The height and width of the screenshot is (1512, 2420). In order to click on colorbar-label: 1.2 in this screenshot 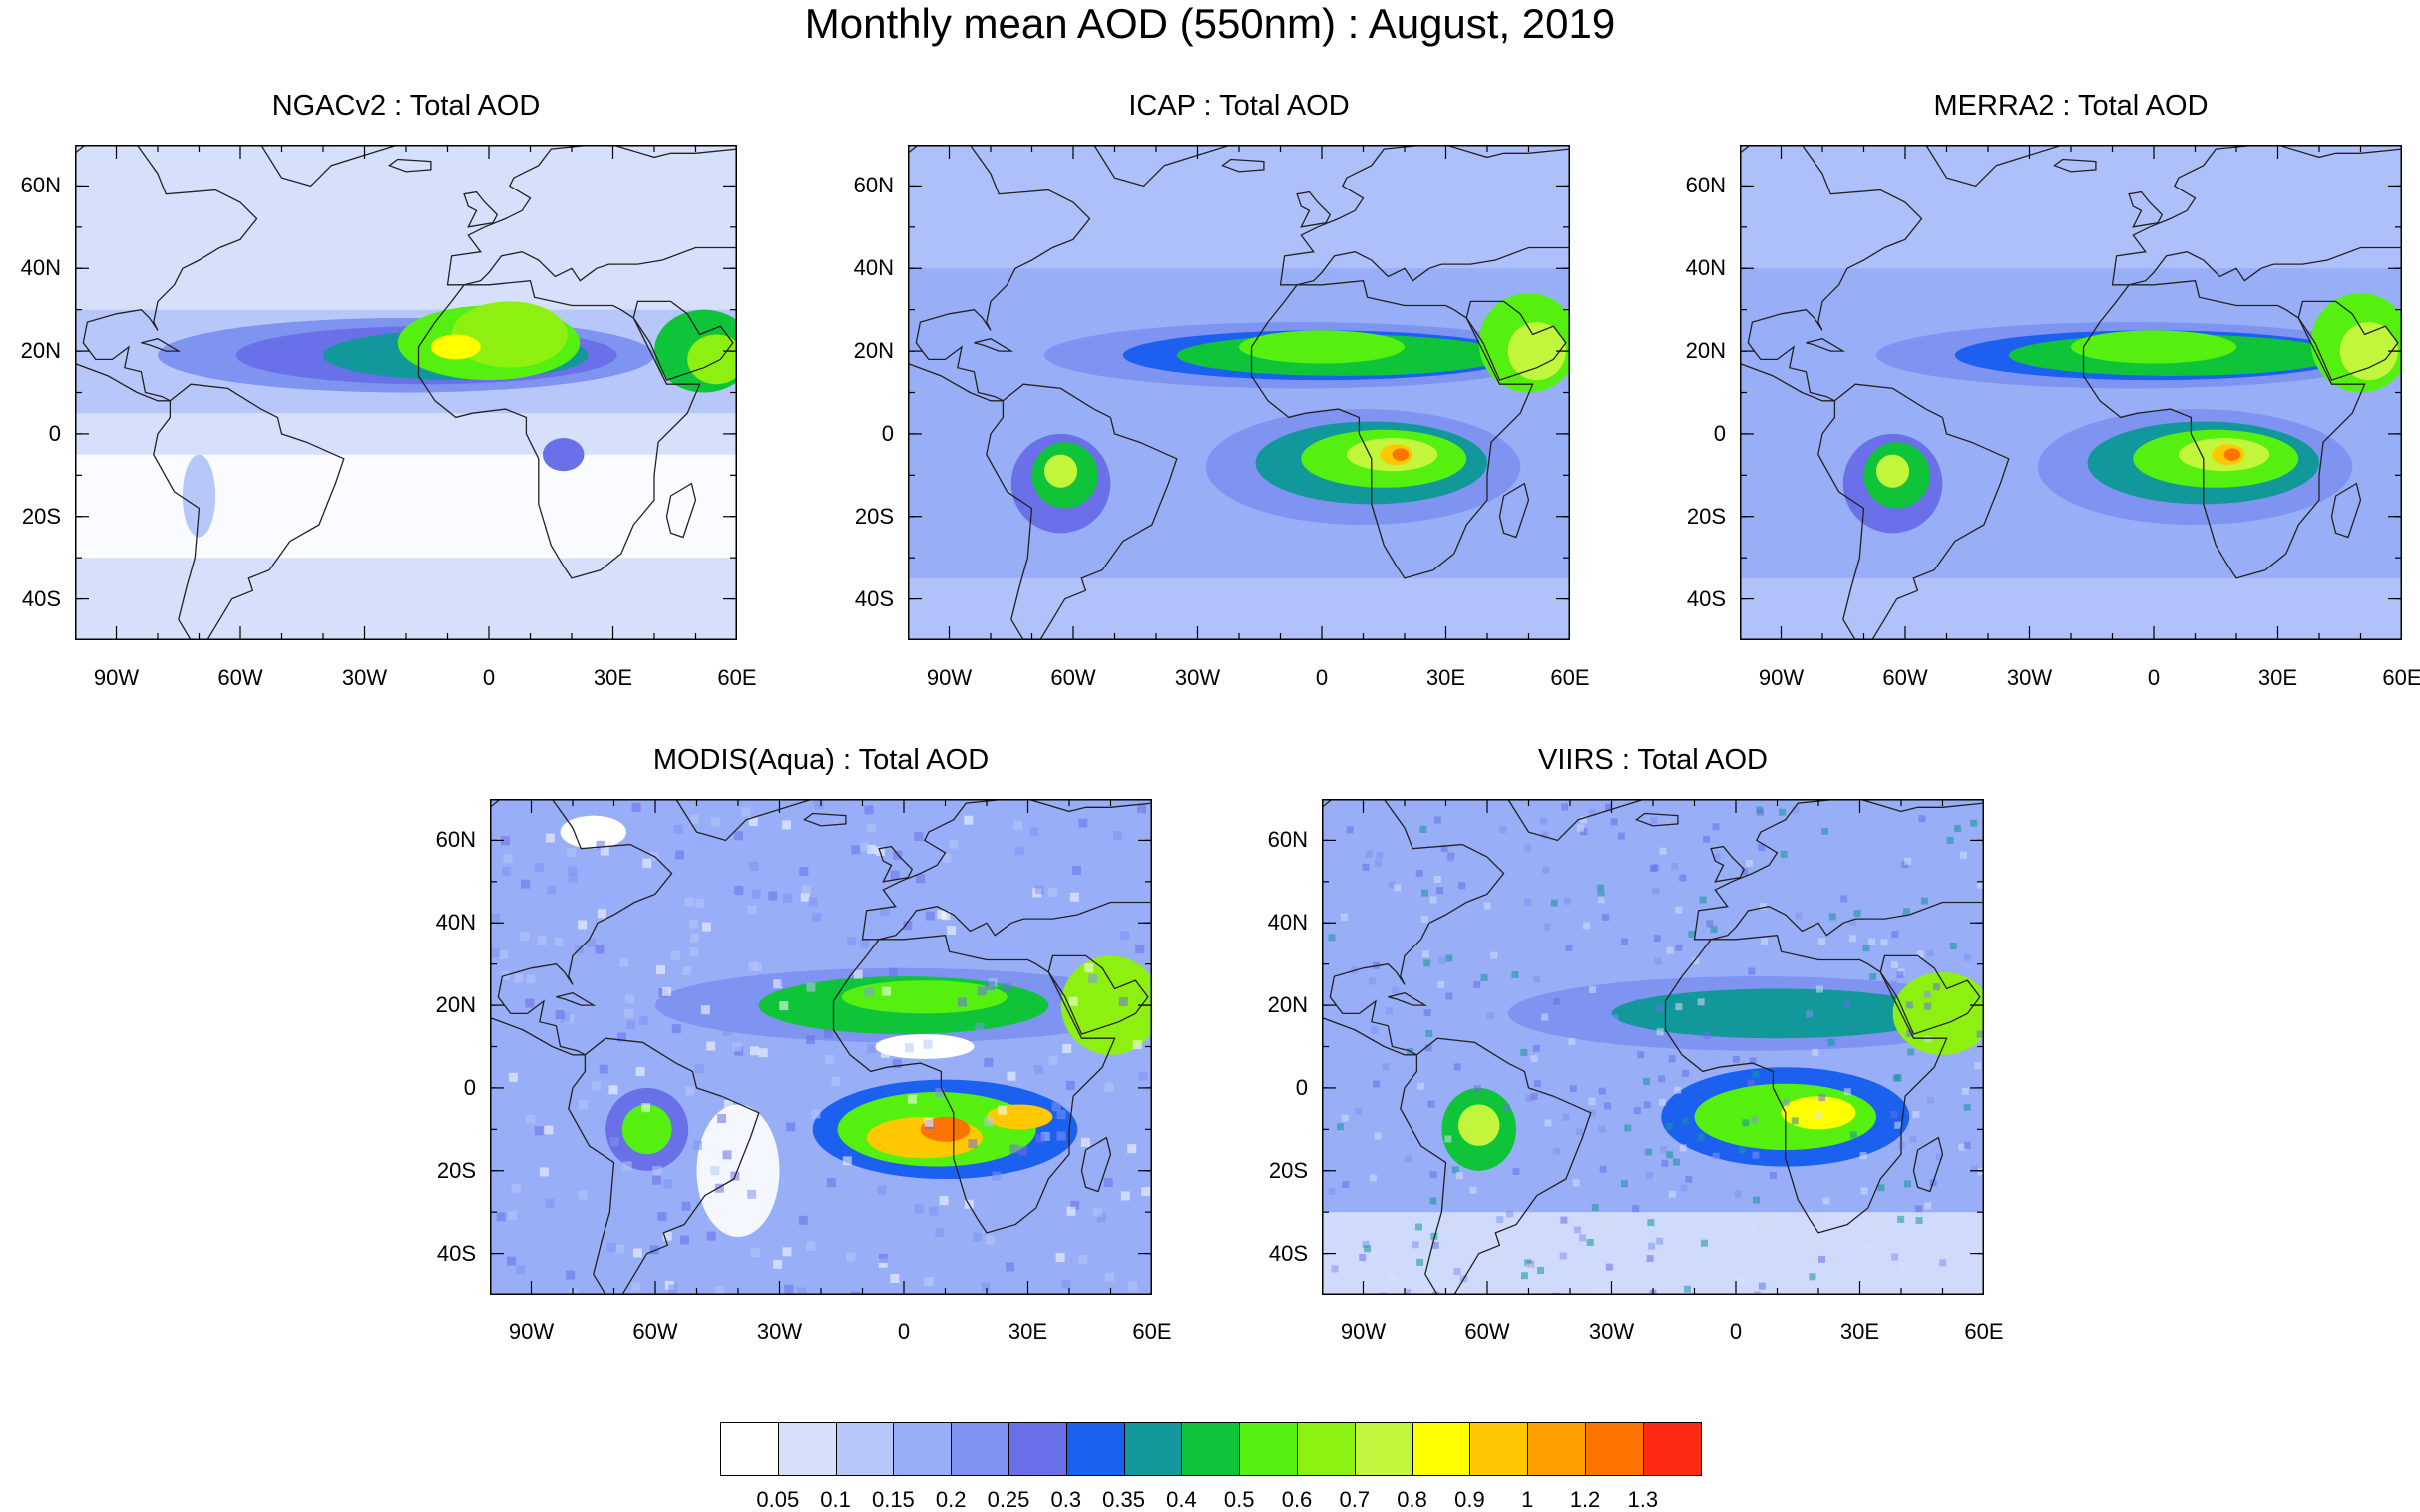, I will do `click(1585, 1500)`.